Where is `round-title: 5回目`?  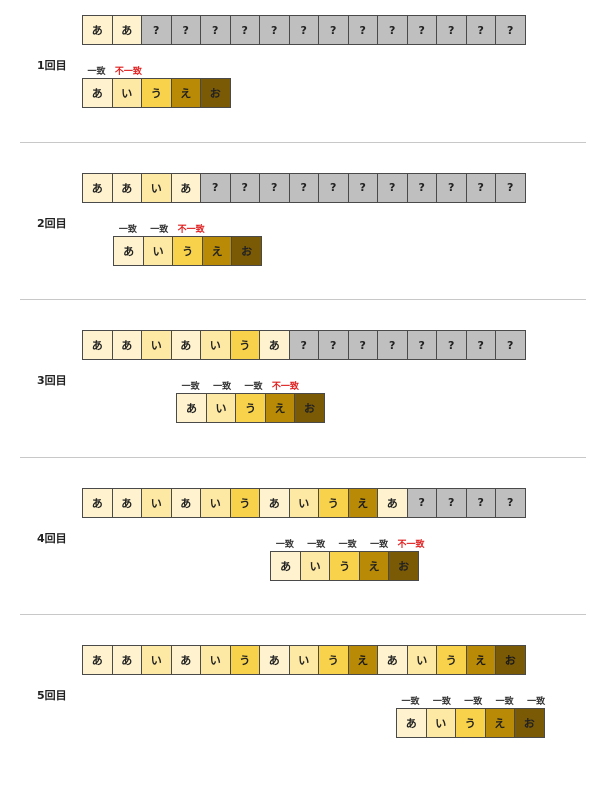
round-title: 5回目 is located at coordinates (52, 695).